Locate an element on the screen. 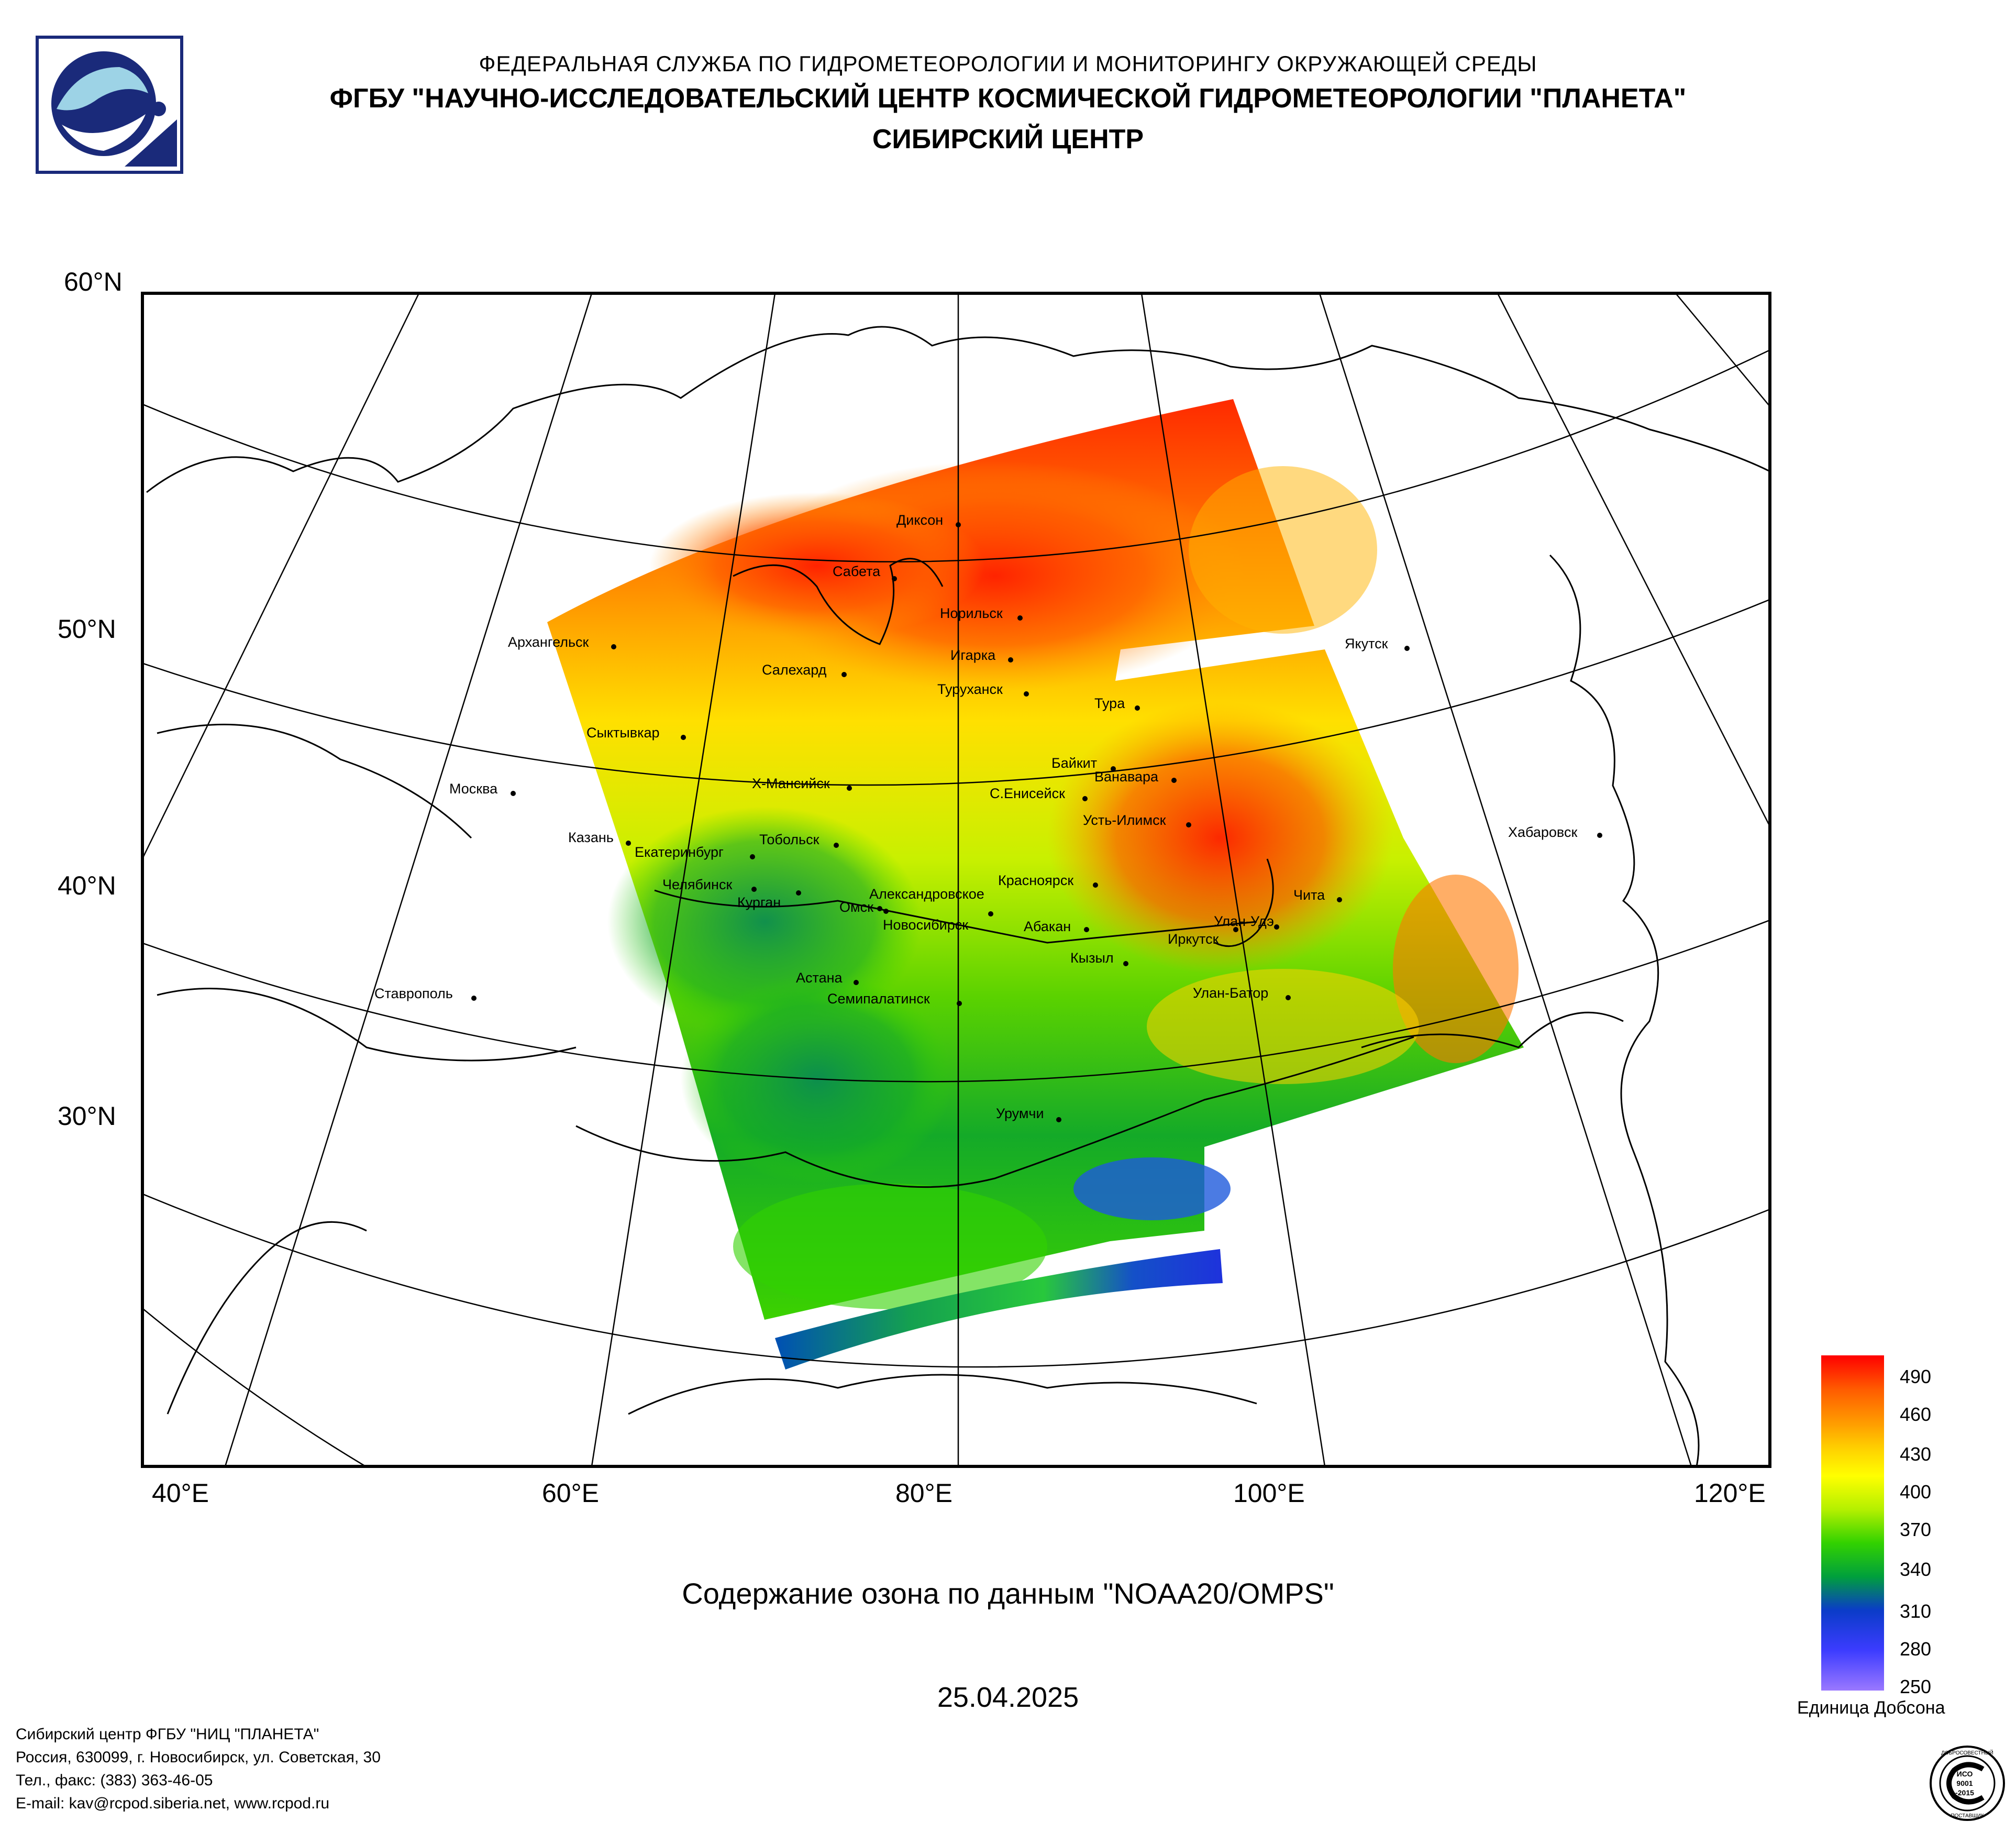 This screenshot has width=2016, height=1833. city-label: С.Енисейск is located at coordinates (1028, 793).